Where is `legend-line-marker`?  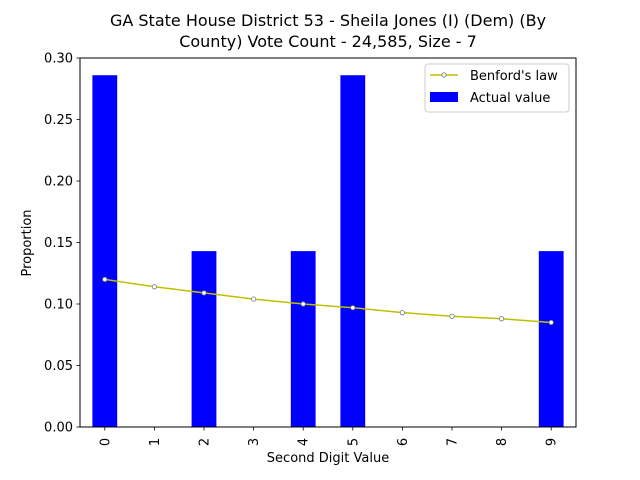
legend-line-marker is located at coordinates (444, 75).